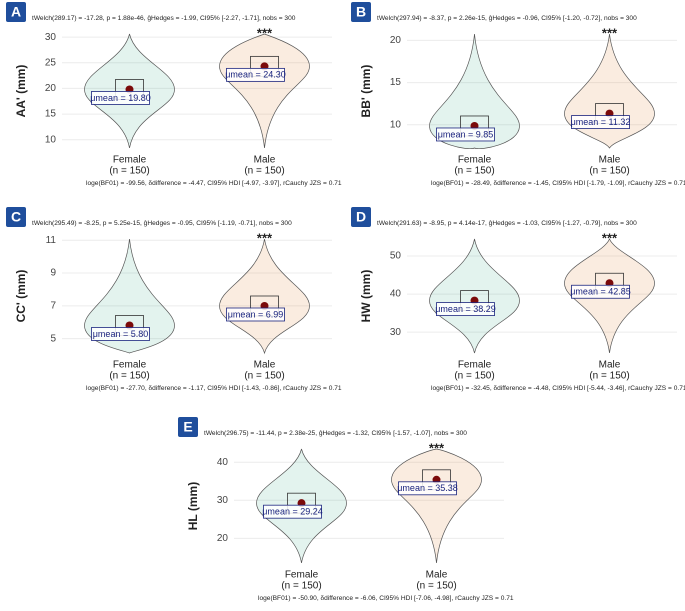 Image resolution: width=685 pixels, height=611 pixels. I want to click on panel-label: D, so click(361, 217).